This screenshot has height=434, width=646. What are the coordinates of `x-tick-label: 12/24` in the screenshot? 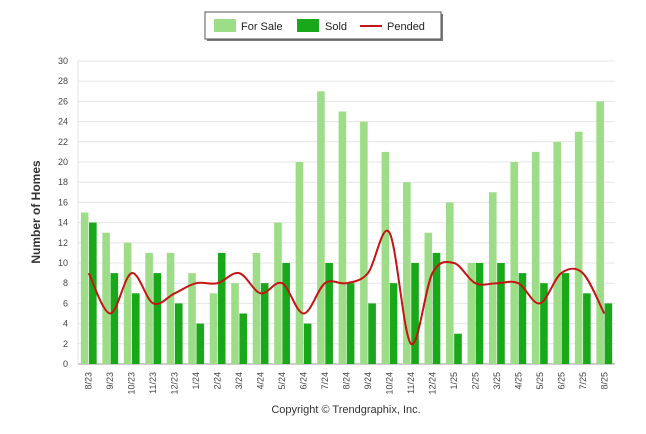 It's located at (432, 383).